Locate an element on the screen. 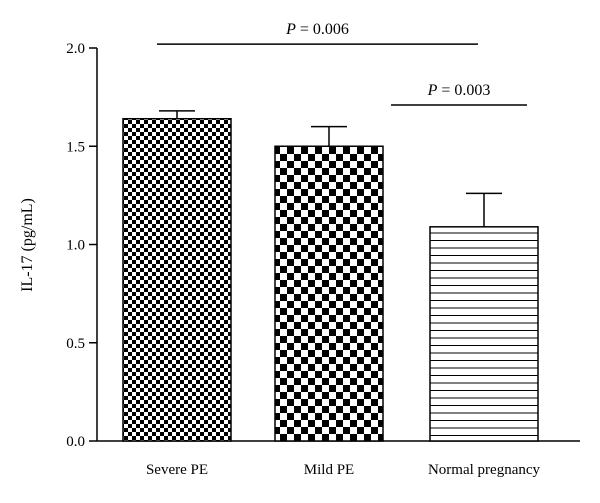 The image size is (600, 503). y-ticks: 0.0 0.5 1.0 1.5 2.0 is located at coordinates (81, 245).